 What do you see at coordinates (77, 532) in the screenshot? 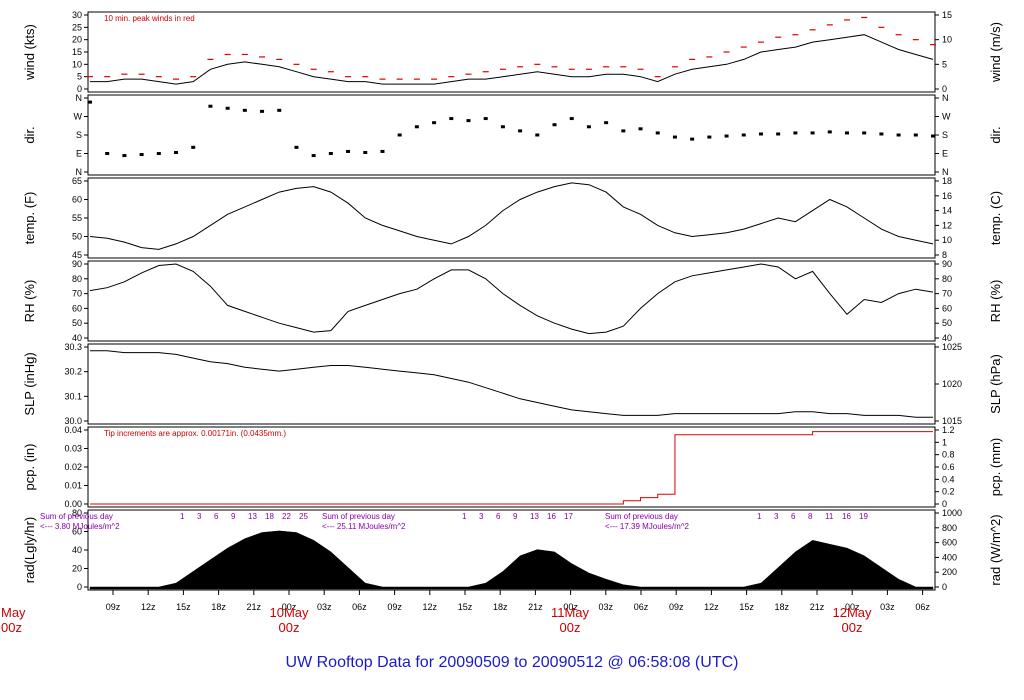
I see `rad-left-tick-label: 60` at bounding box center [77, 532].